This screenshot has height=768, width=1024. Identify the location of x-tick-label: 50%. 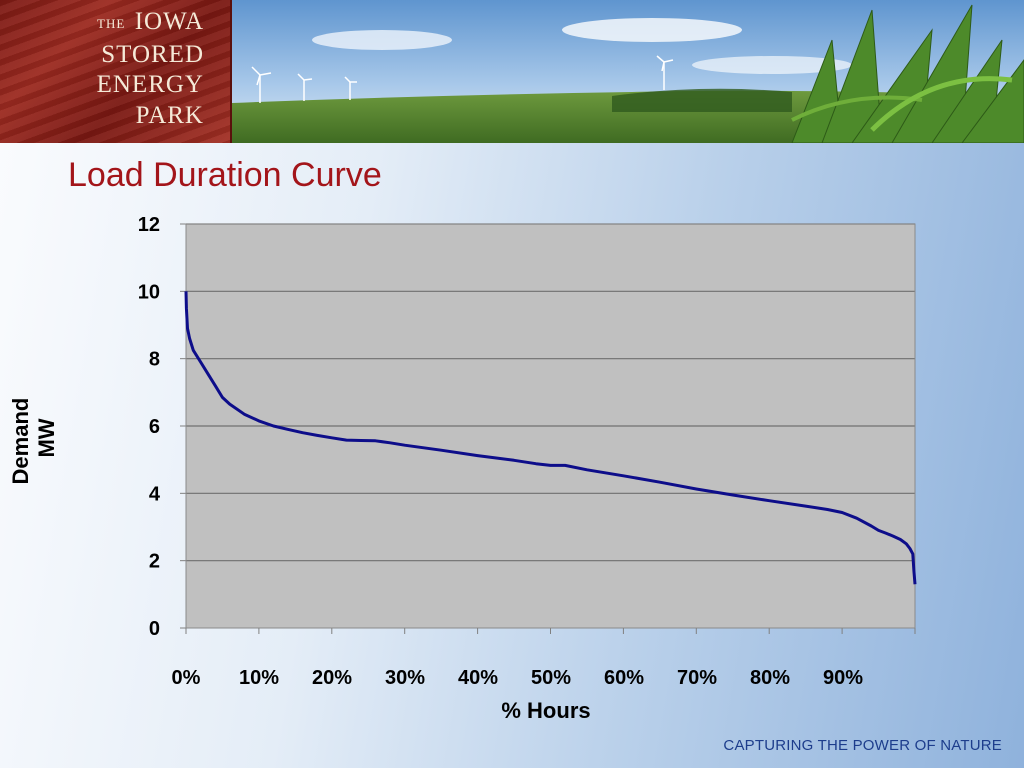
(551, 678).